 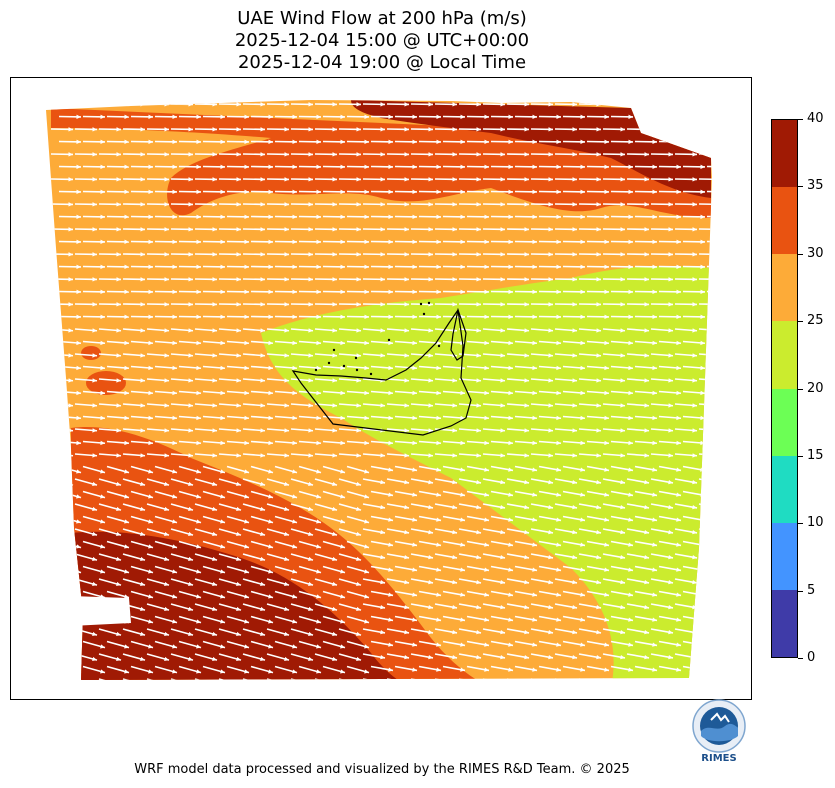 What do you see at coordinates (382, 40) in the screenshot?
I see `title-line-2: 2025-12-04 15:00 @ UTC+00:00` at bounding box center [382, 40].